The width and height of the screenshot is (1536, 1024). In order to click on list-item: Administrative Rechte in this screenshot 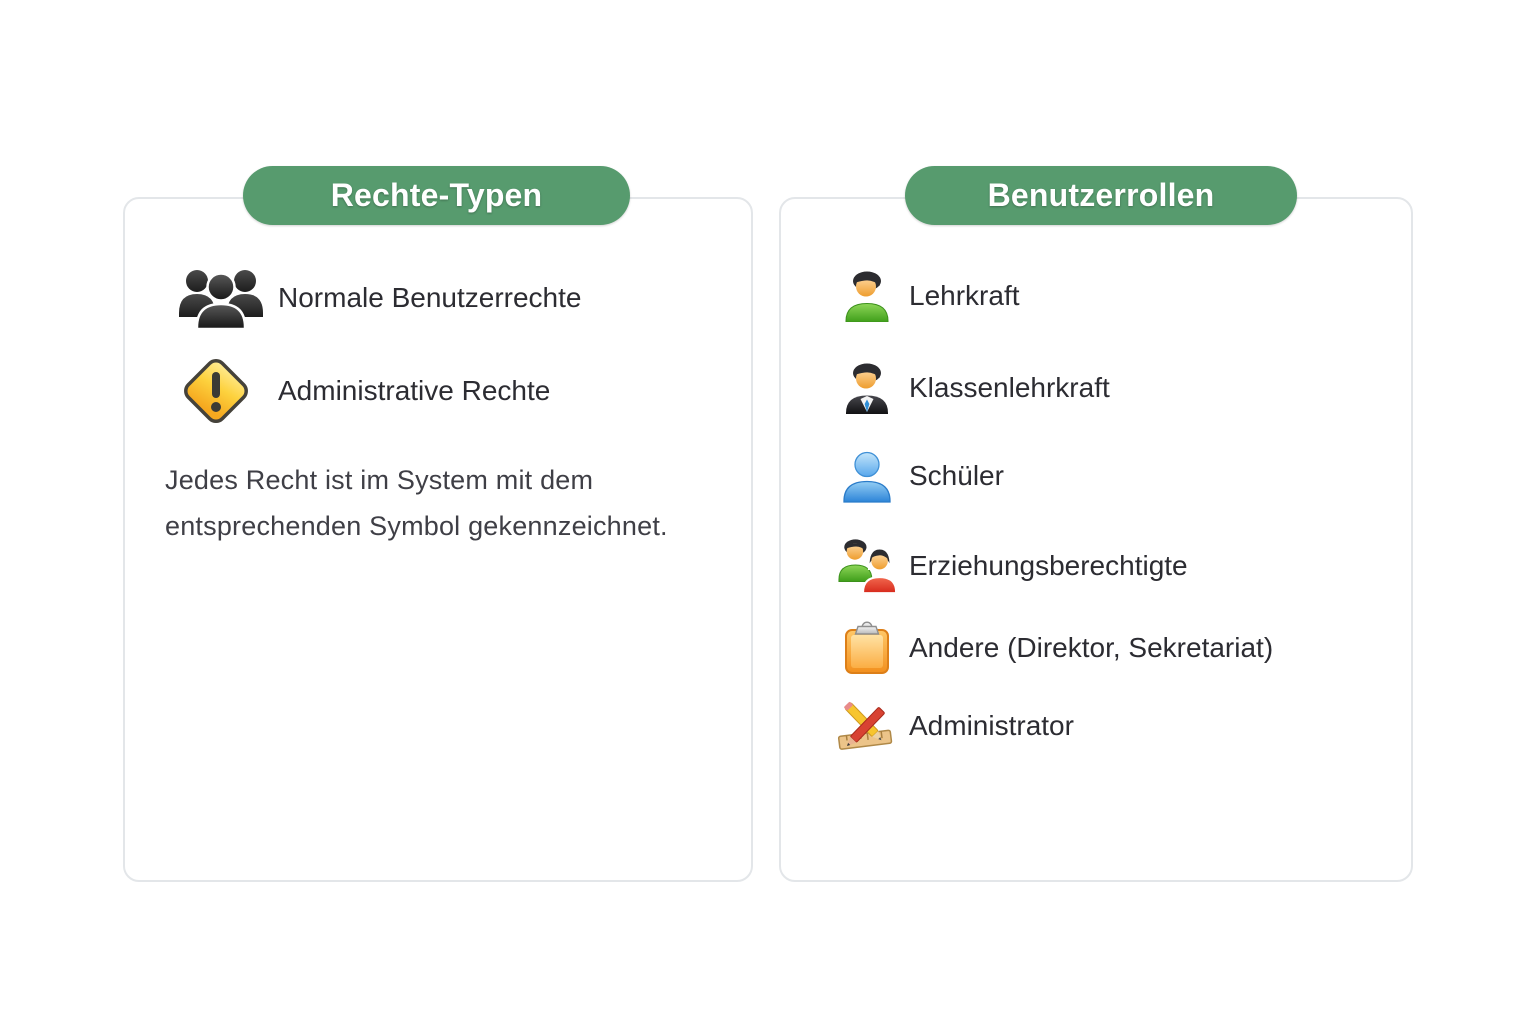, I will do `click(362, 391)`.